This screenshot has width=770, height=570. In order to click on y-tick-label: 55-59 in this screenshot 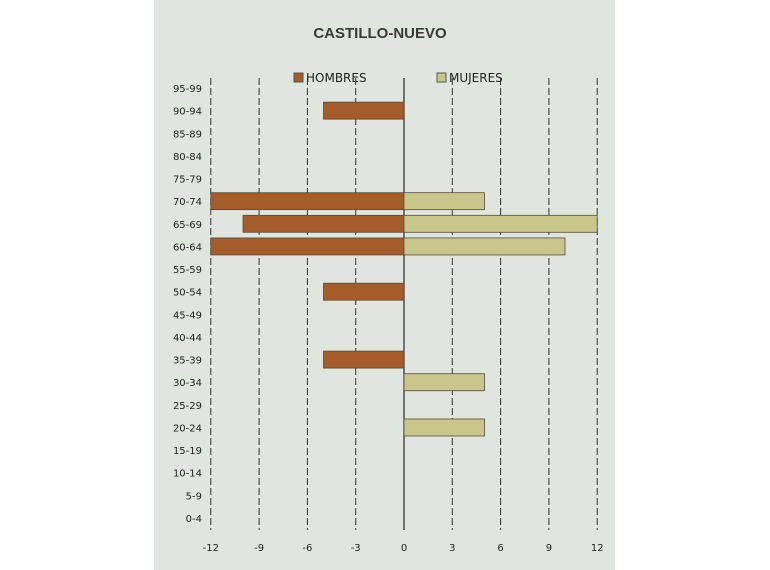, I will do `click(187, 270)`.